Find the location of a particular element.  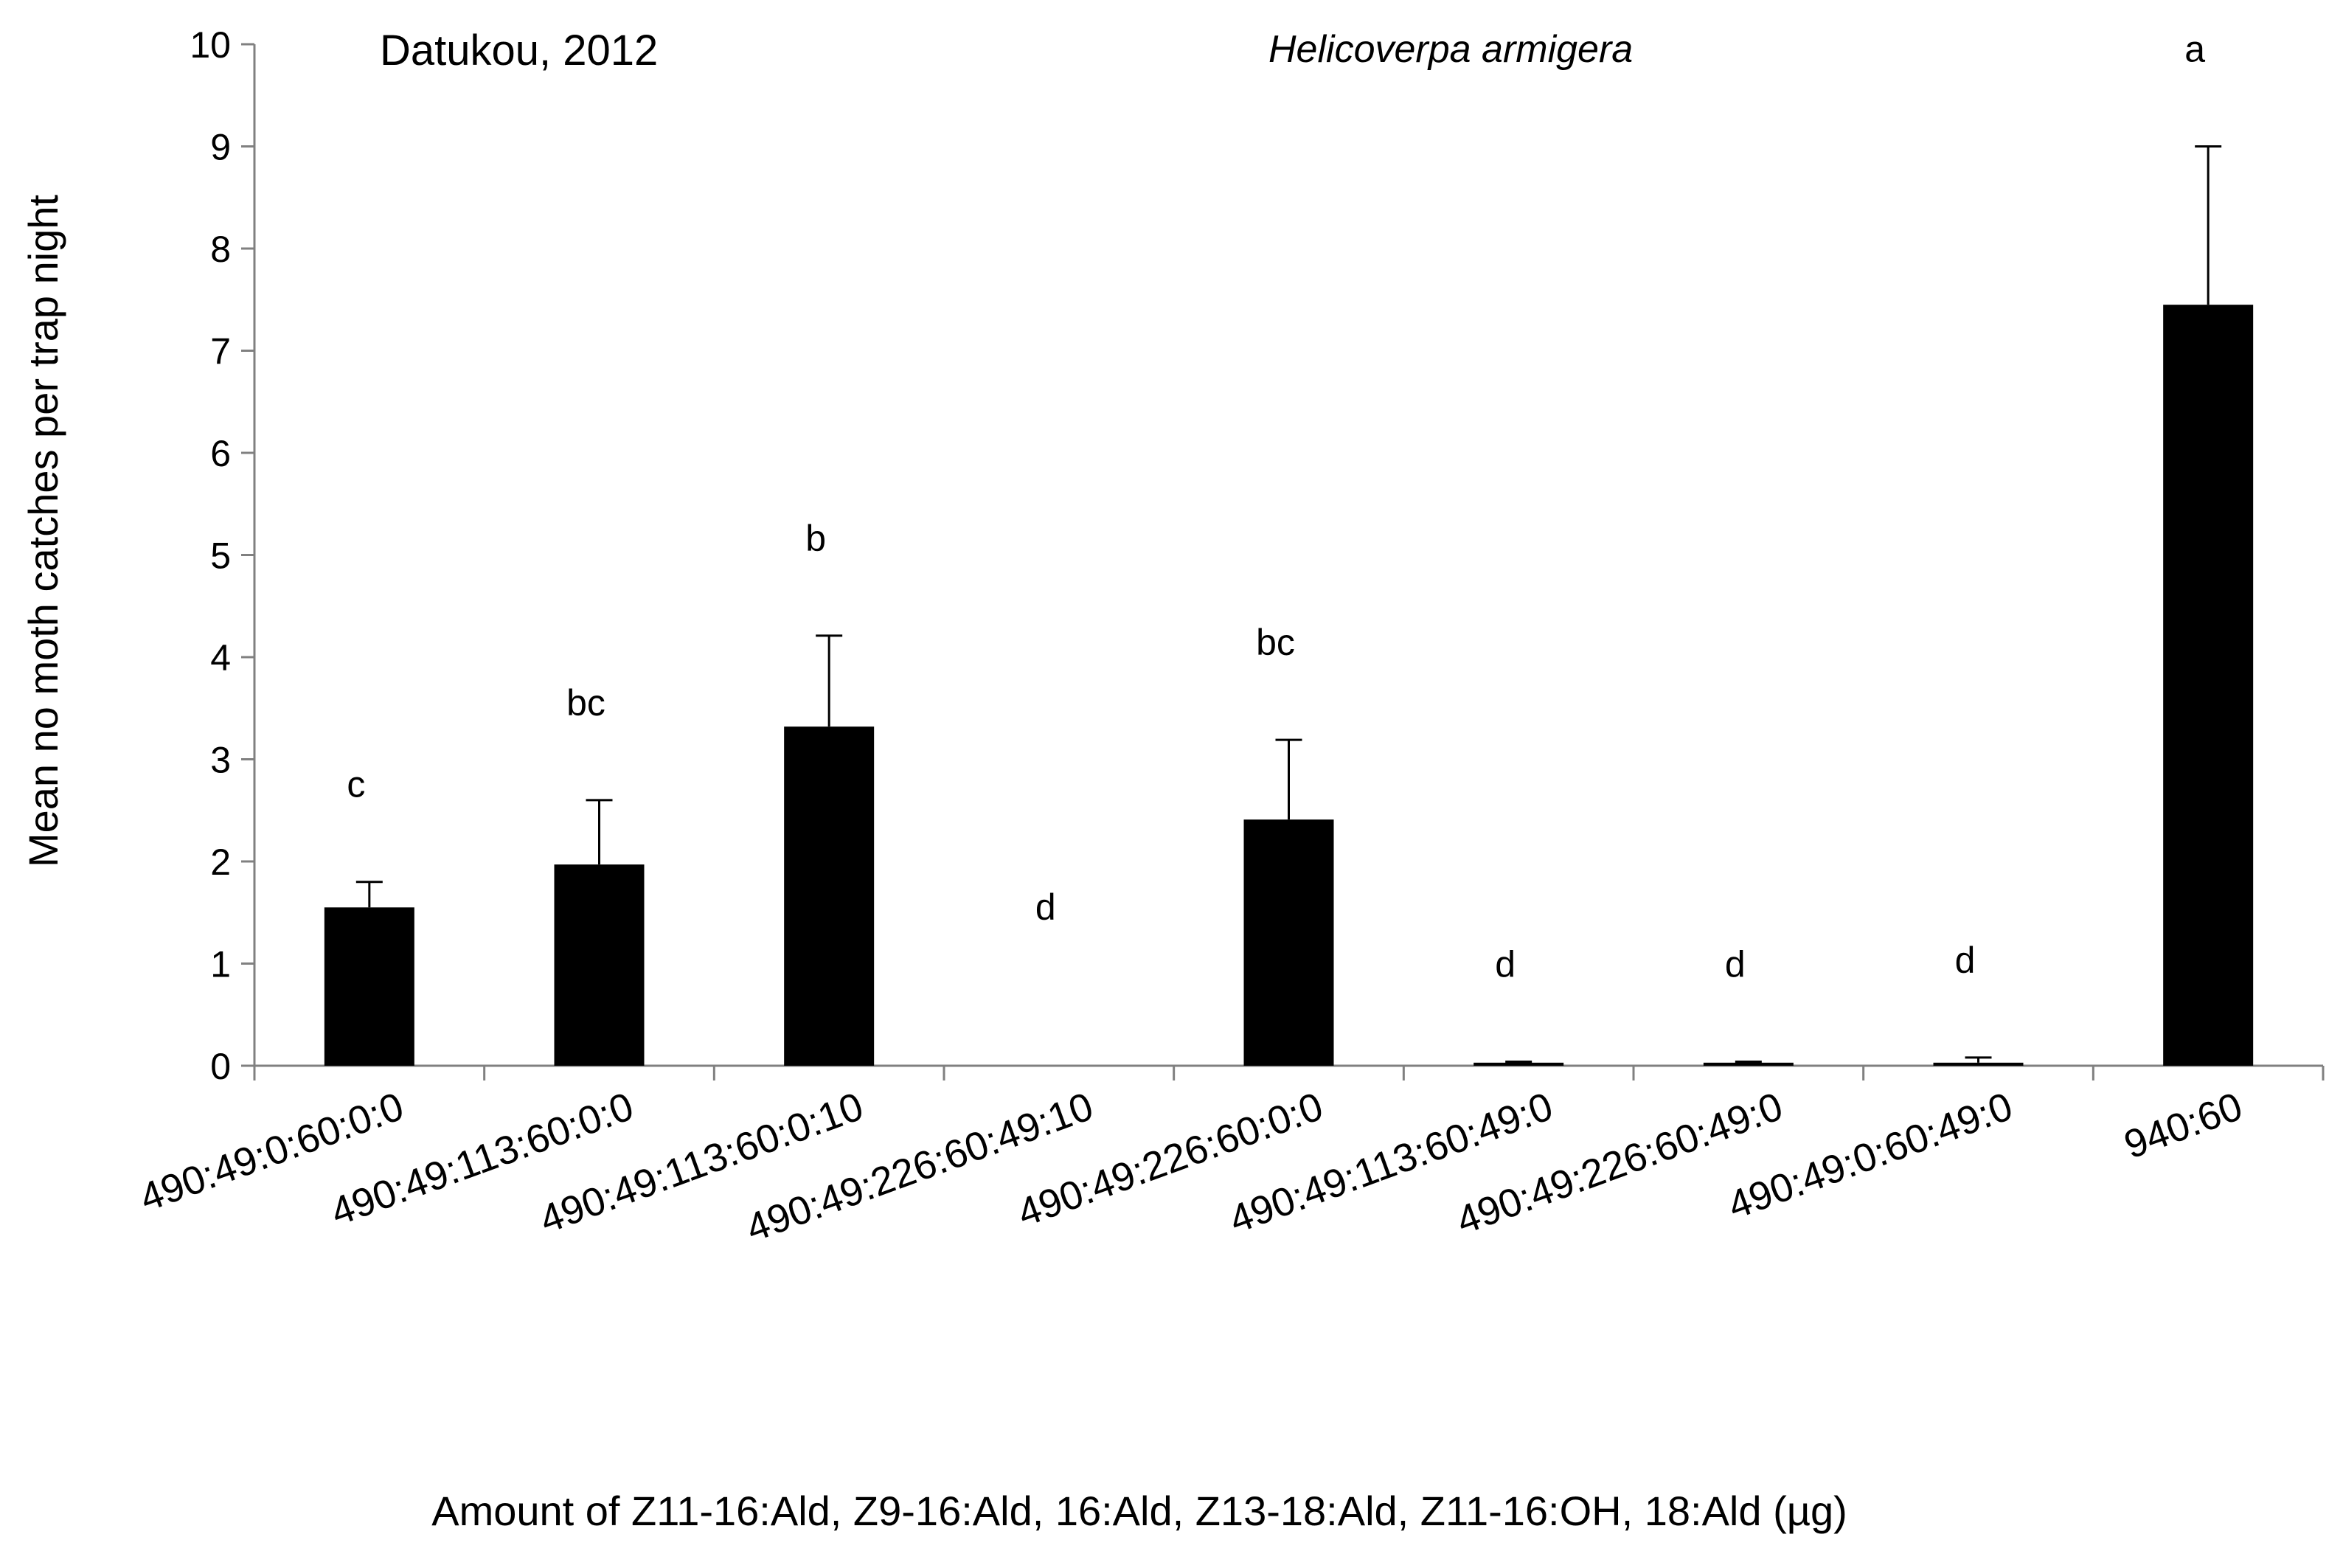

annotation-species: Helicoverpa armigera is located at coordinates (1450, 49).